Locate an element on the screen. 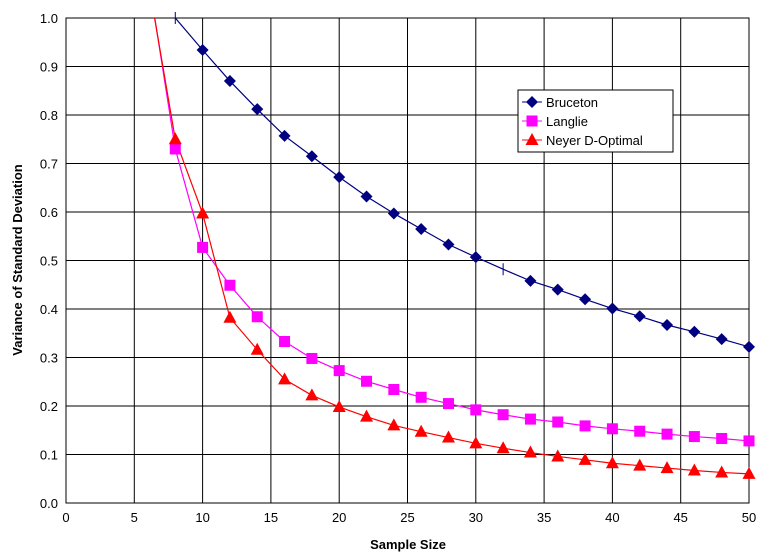 The width and height of the screenshot is (768, 556). x-tick-label: 45 is located at coordinates (680, 517).